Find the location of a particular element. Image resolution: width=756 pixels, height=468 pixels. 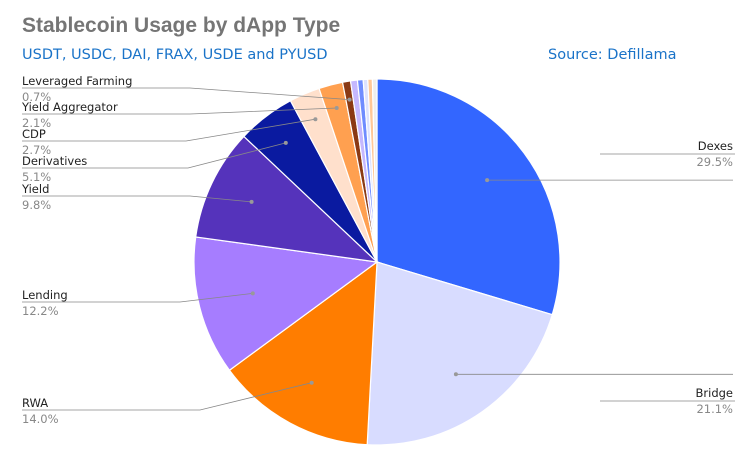

slice-label-percent: 0.7% is located at coordinates (36, 97).